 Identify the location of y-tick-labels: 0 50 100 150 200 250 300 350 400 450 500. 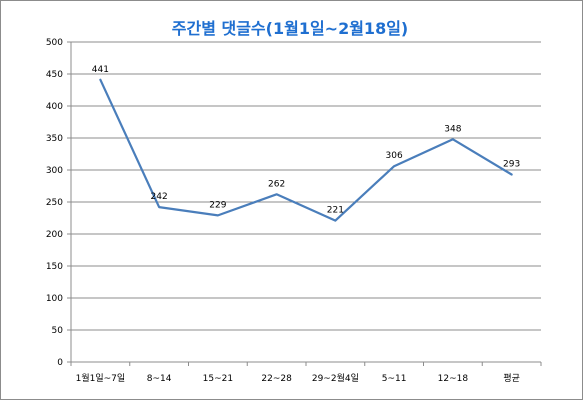
(54, 203).